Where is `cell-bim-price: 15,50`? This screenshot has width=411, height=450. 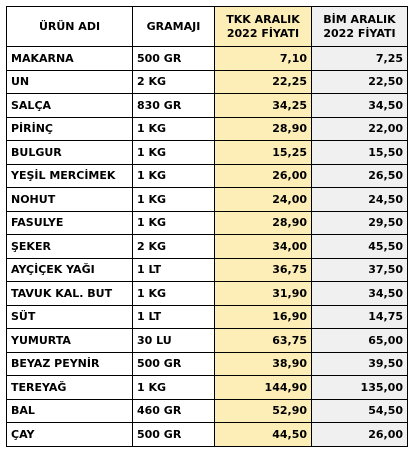
cell-bim-price: 15,50 is located at coordinates (359, 152).